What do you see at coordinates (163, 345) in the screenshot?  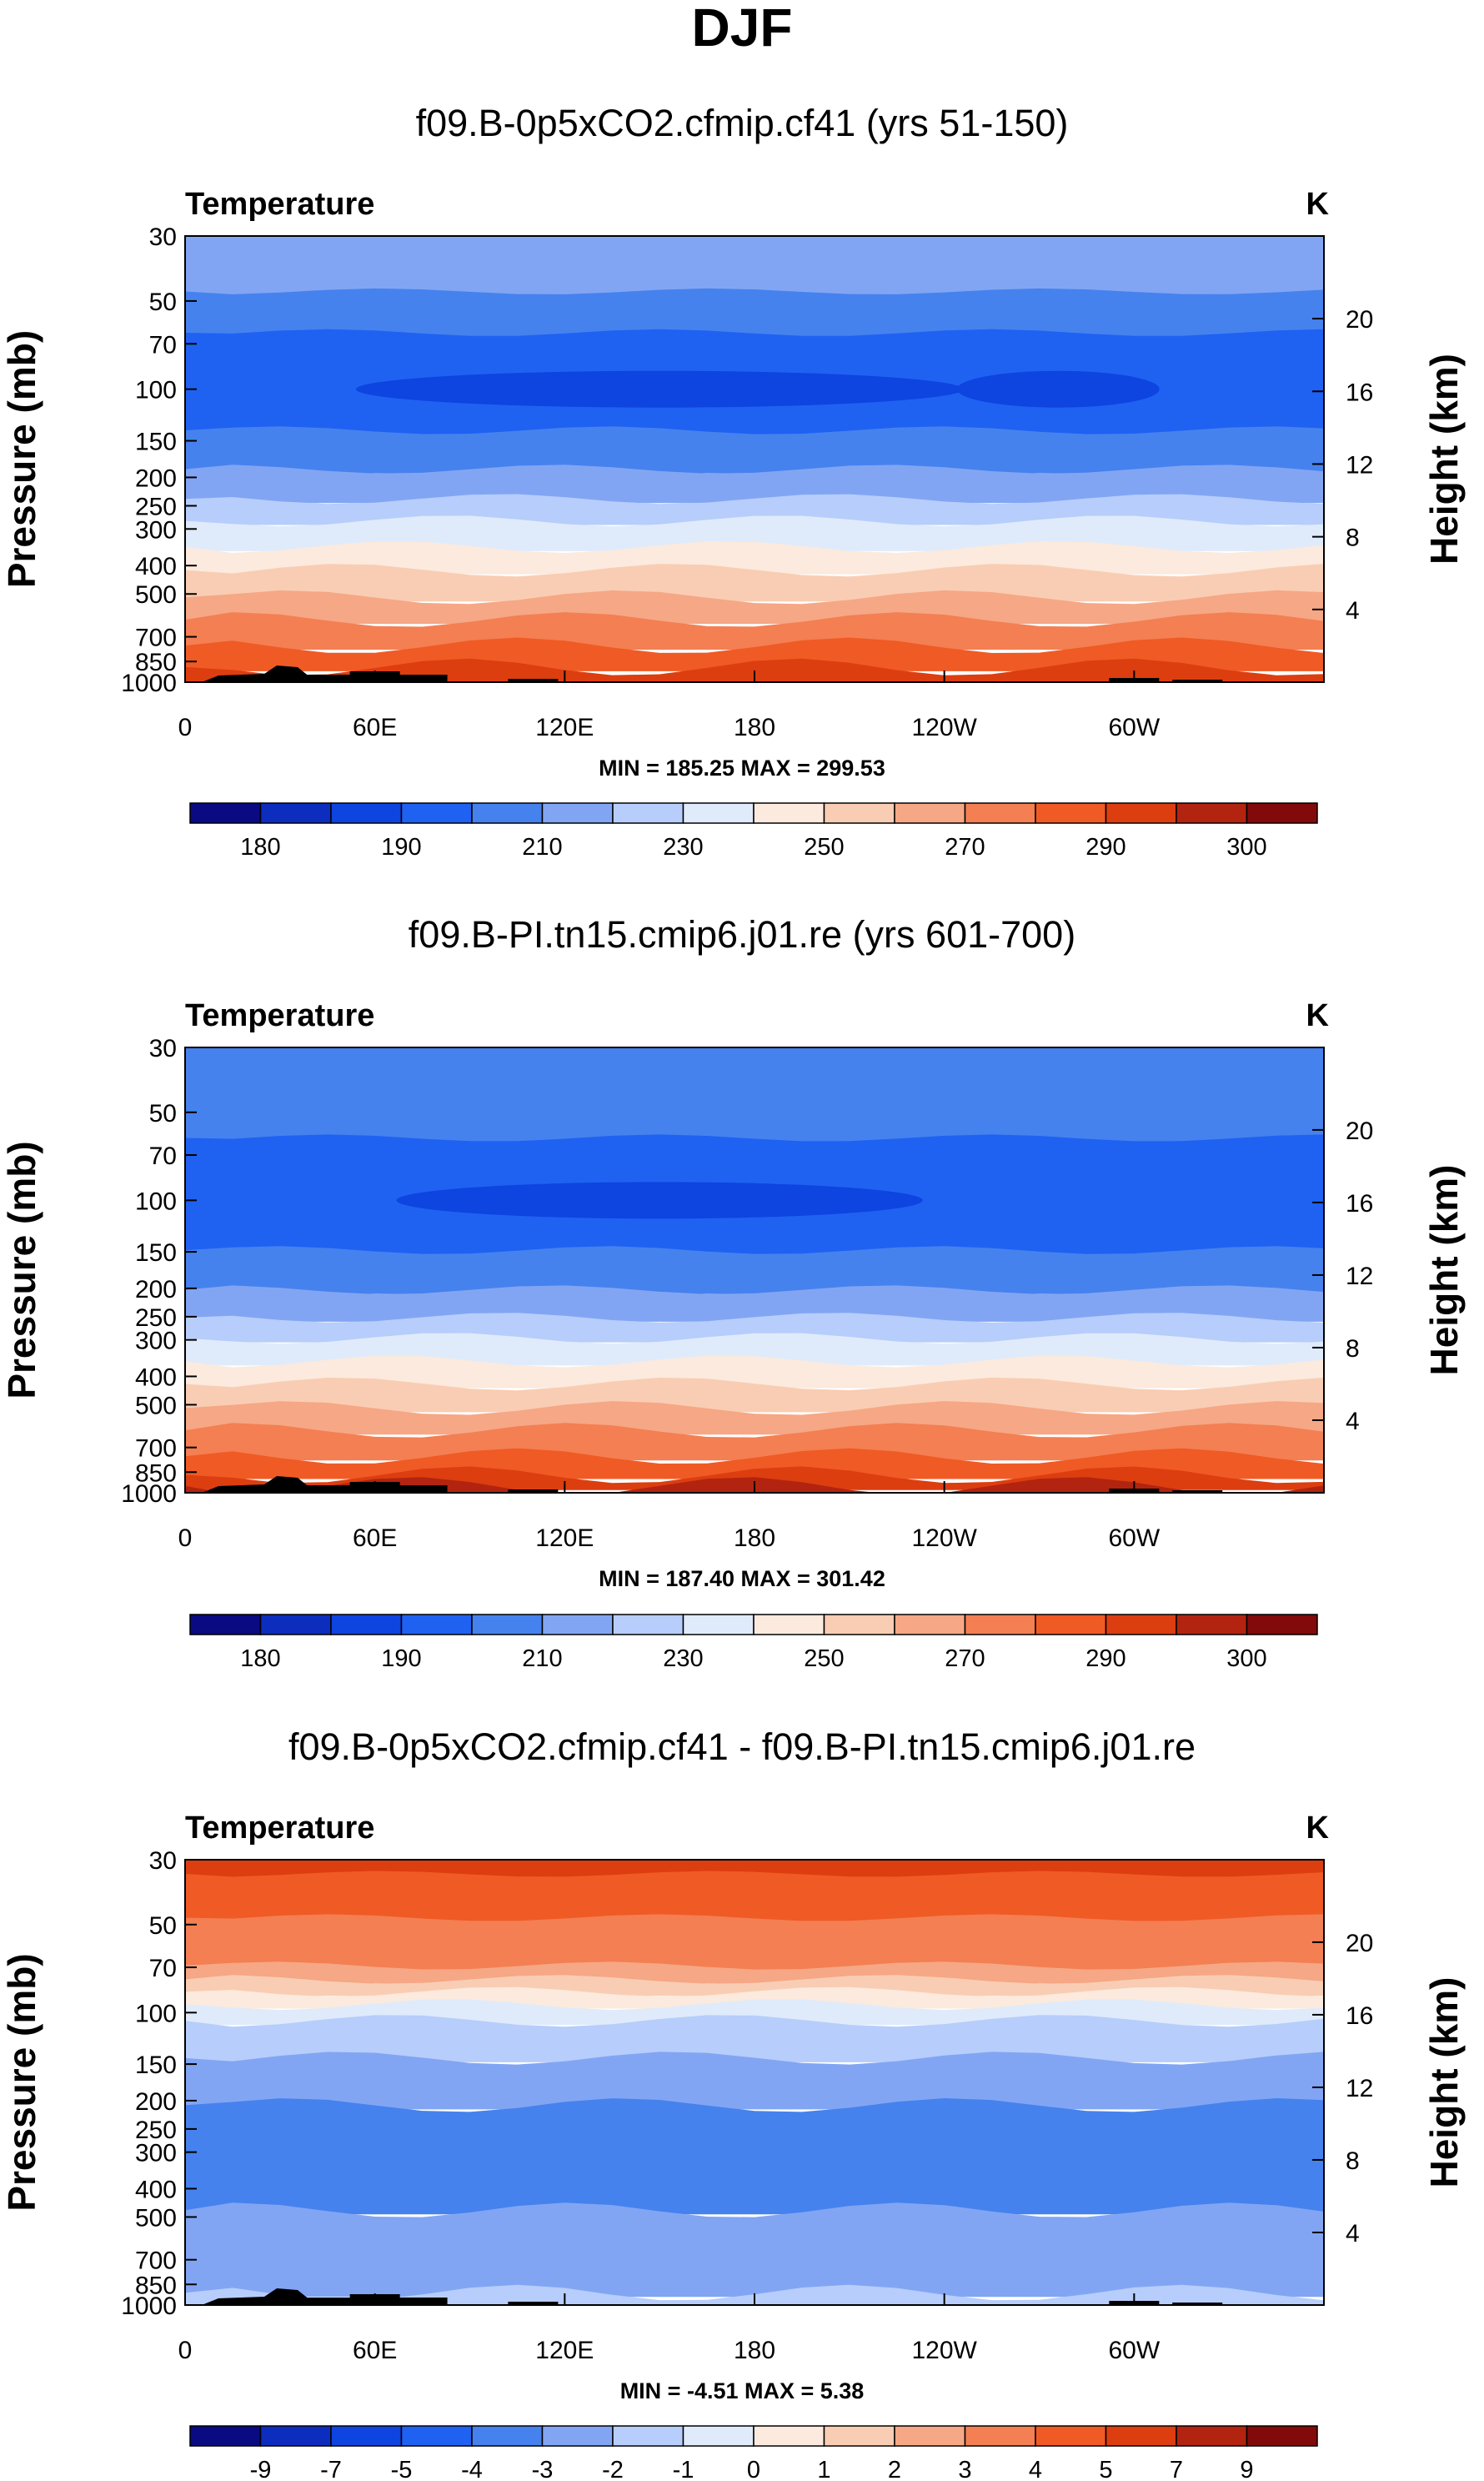 I see `y-tick-label: 70` at bounding box center [163, 345].